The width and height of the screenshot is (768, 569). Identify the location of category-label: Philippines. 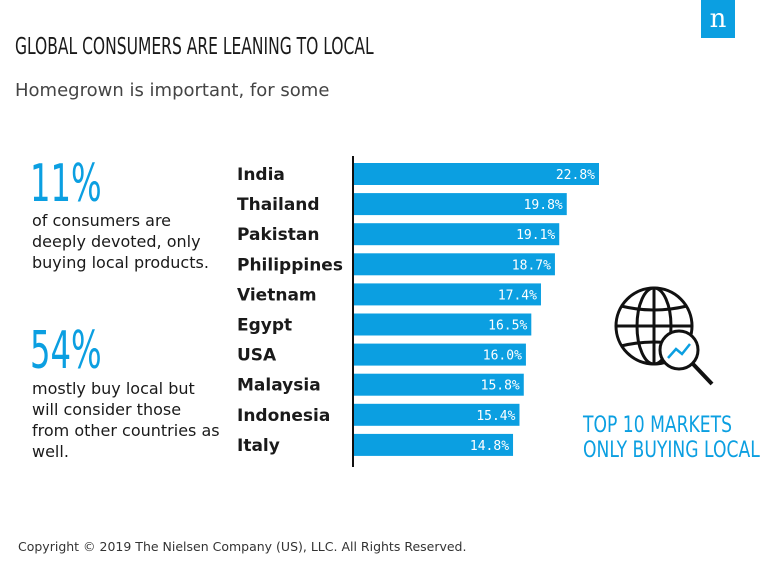
(290, 265).